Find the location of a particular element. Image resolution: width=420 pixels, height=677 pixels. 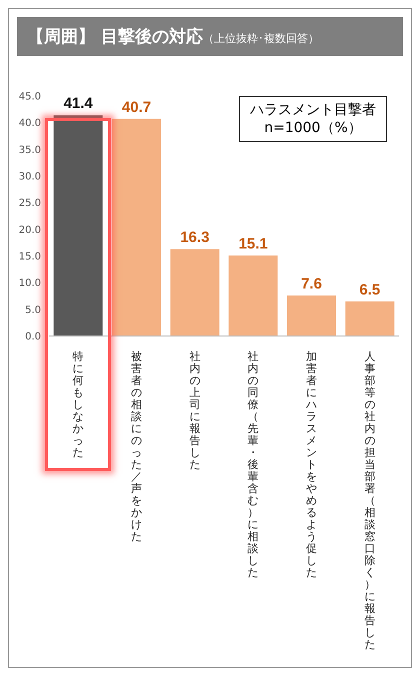

chart-subtitle: （上位抜粋･複数回答） is located at coordinates (260, 38).